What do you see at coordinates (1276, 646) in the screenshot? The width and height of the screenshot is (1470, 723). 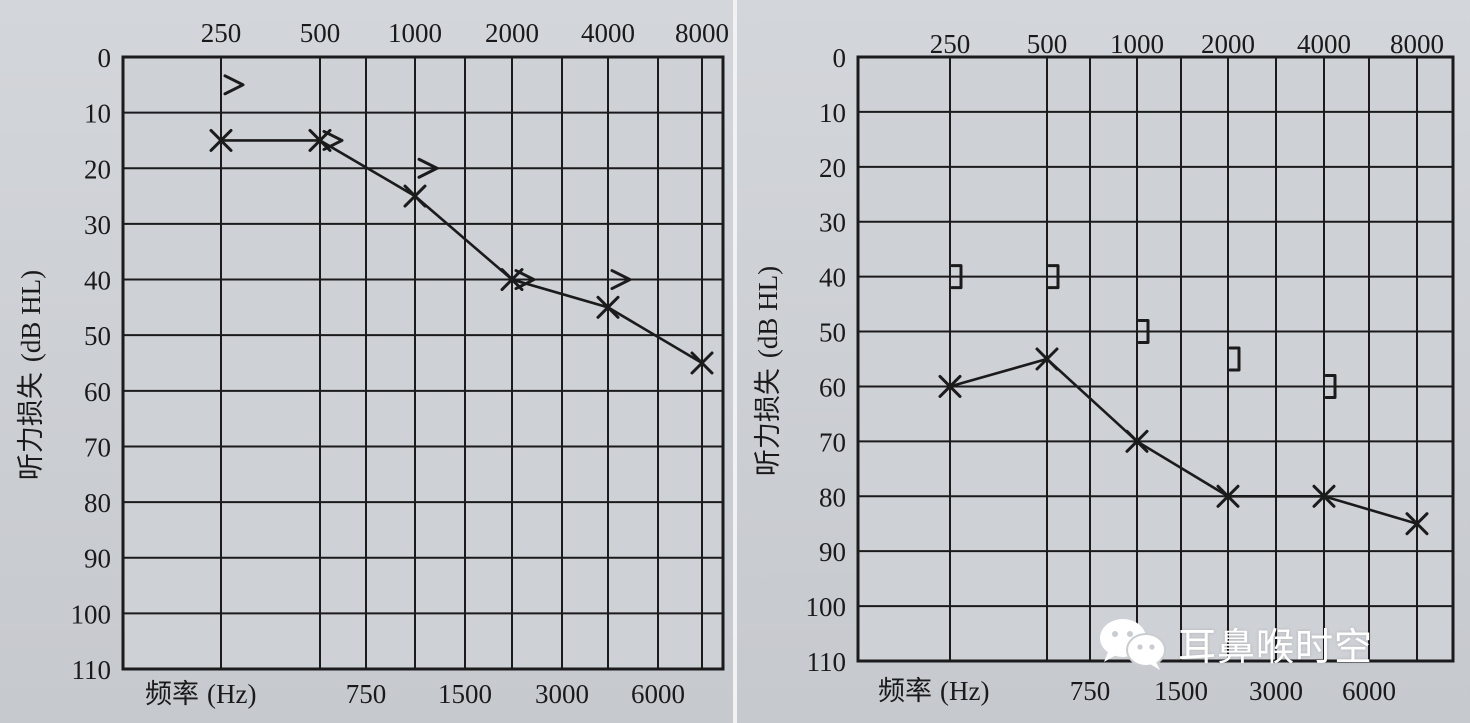 I see `watermark-text: 耳鼻喉时空` at bounding box center [1276, 646].